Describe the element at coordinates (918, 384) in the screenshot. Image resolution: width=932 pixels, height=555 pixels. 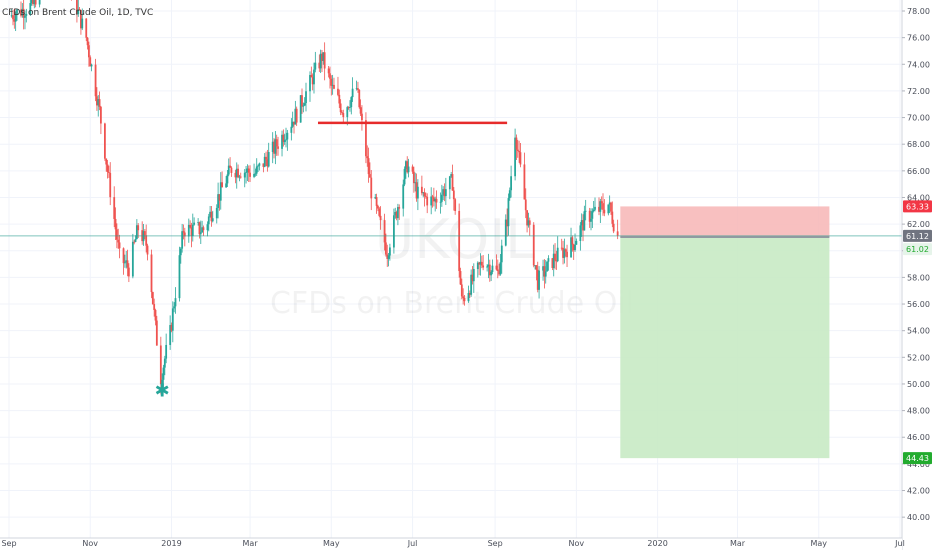
I see `price-tick-label: 50.00` at that location.